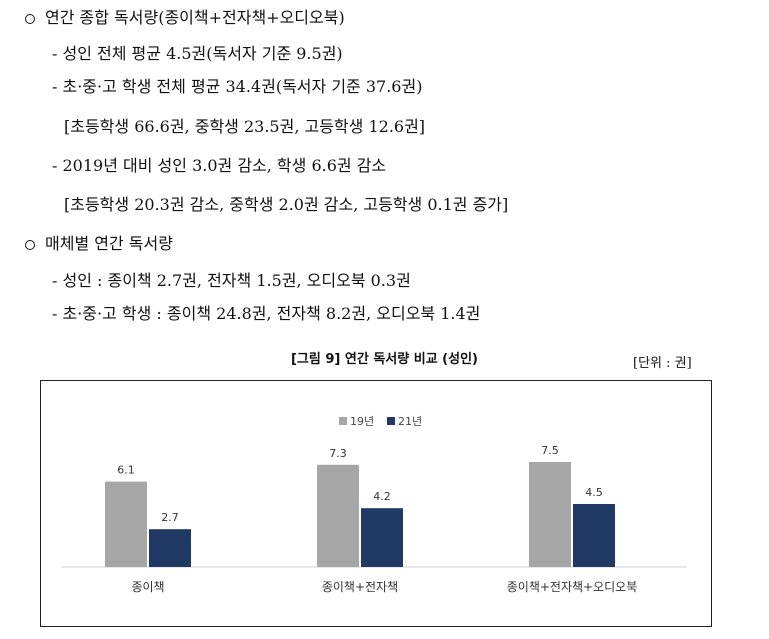  I want to click on list-item-detail: [초등학생 66.6권, 중학생 23.5권, 고등학생 12.6권], so click(245, 126).